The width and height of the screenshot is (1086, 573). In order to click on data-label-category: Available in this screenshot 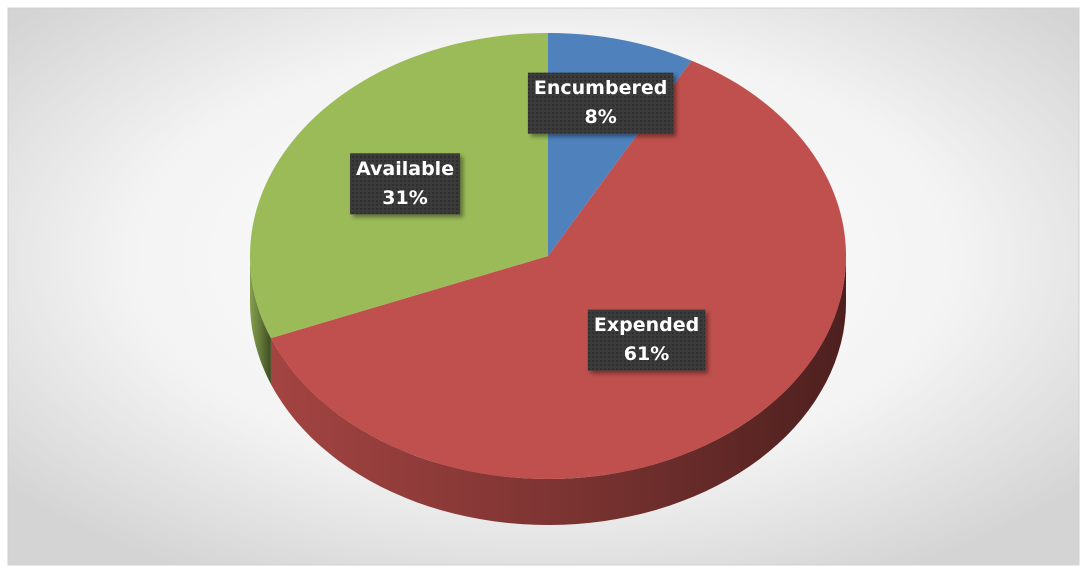, I will do `click(405, 169)`.